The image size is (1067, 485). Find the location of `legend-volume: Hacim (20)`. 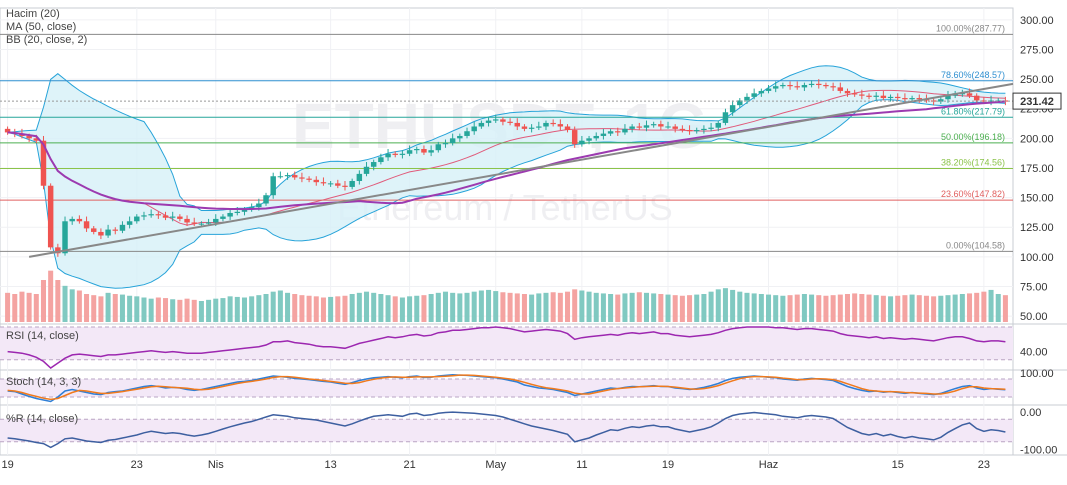

legend-volume: Hacim (20) is located at coordinates (46, 14).